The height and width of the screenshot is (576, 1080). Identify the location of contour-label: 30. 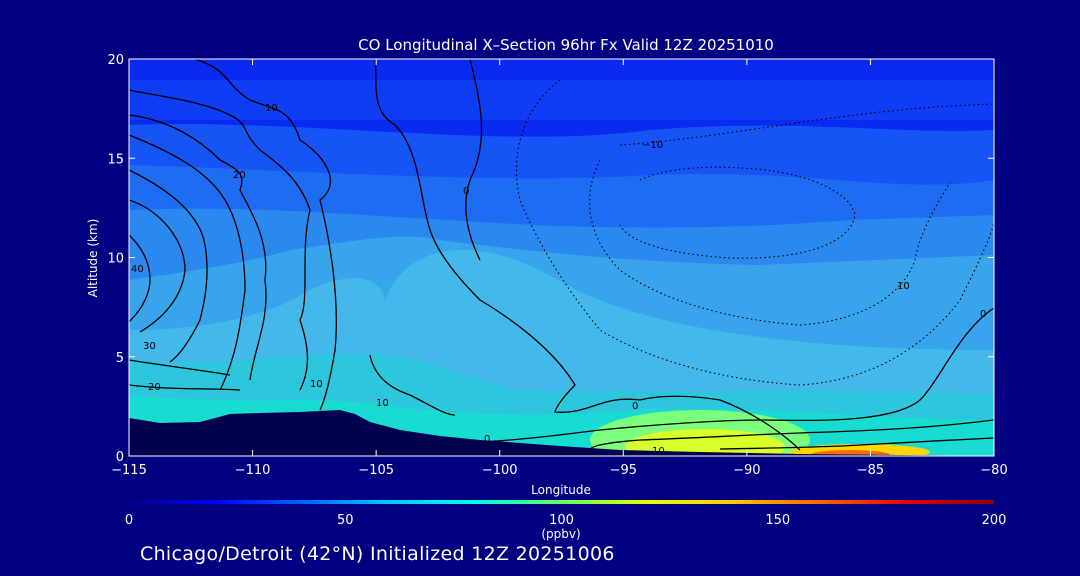
(149, 346).